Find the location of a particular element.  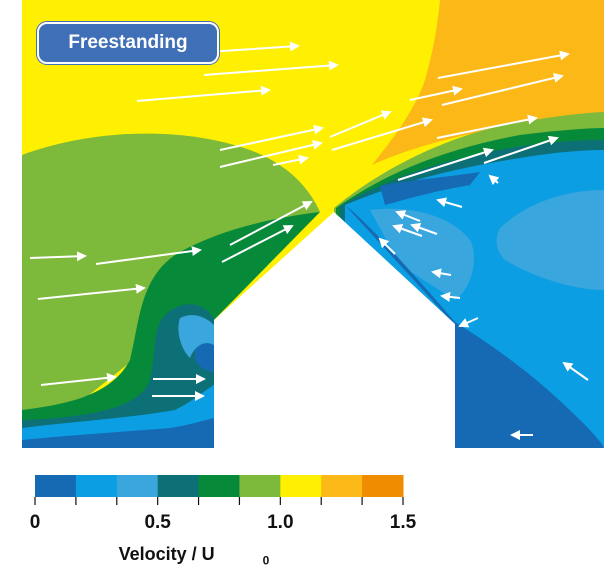

colorbar-title-main: Velocity / U is located at coordinates (166, 554).